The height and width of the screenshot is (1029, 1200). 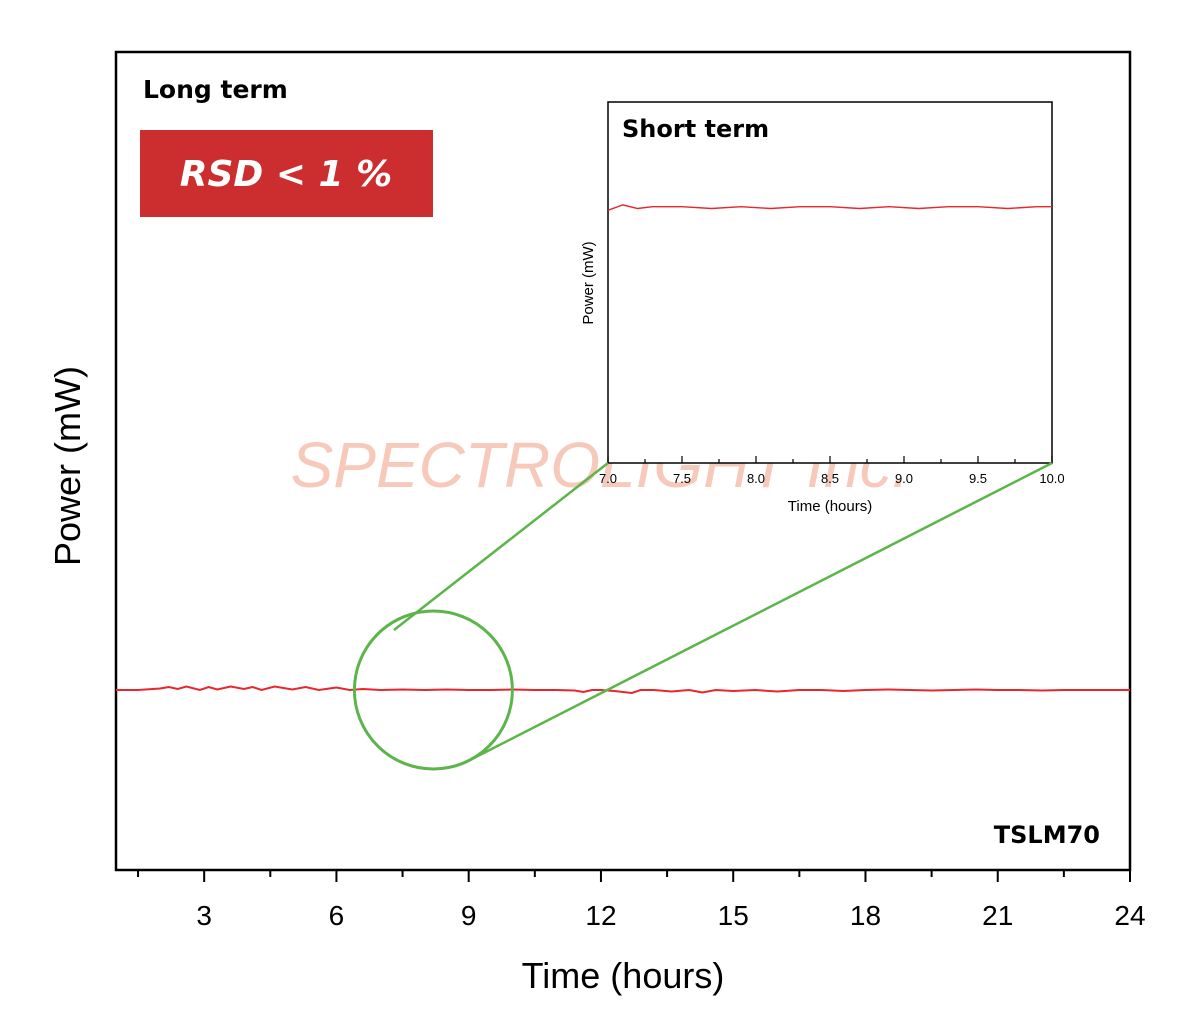 I want to click on inset-x-ticks, so click(x=830, y=459).